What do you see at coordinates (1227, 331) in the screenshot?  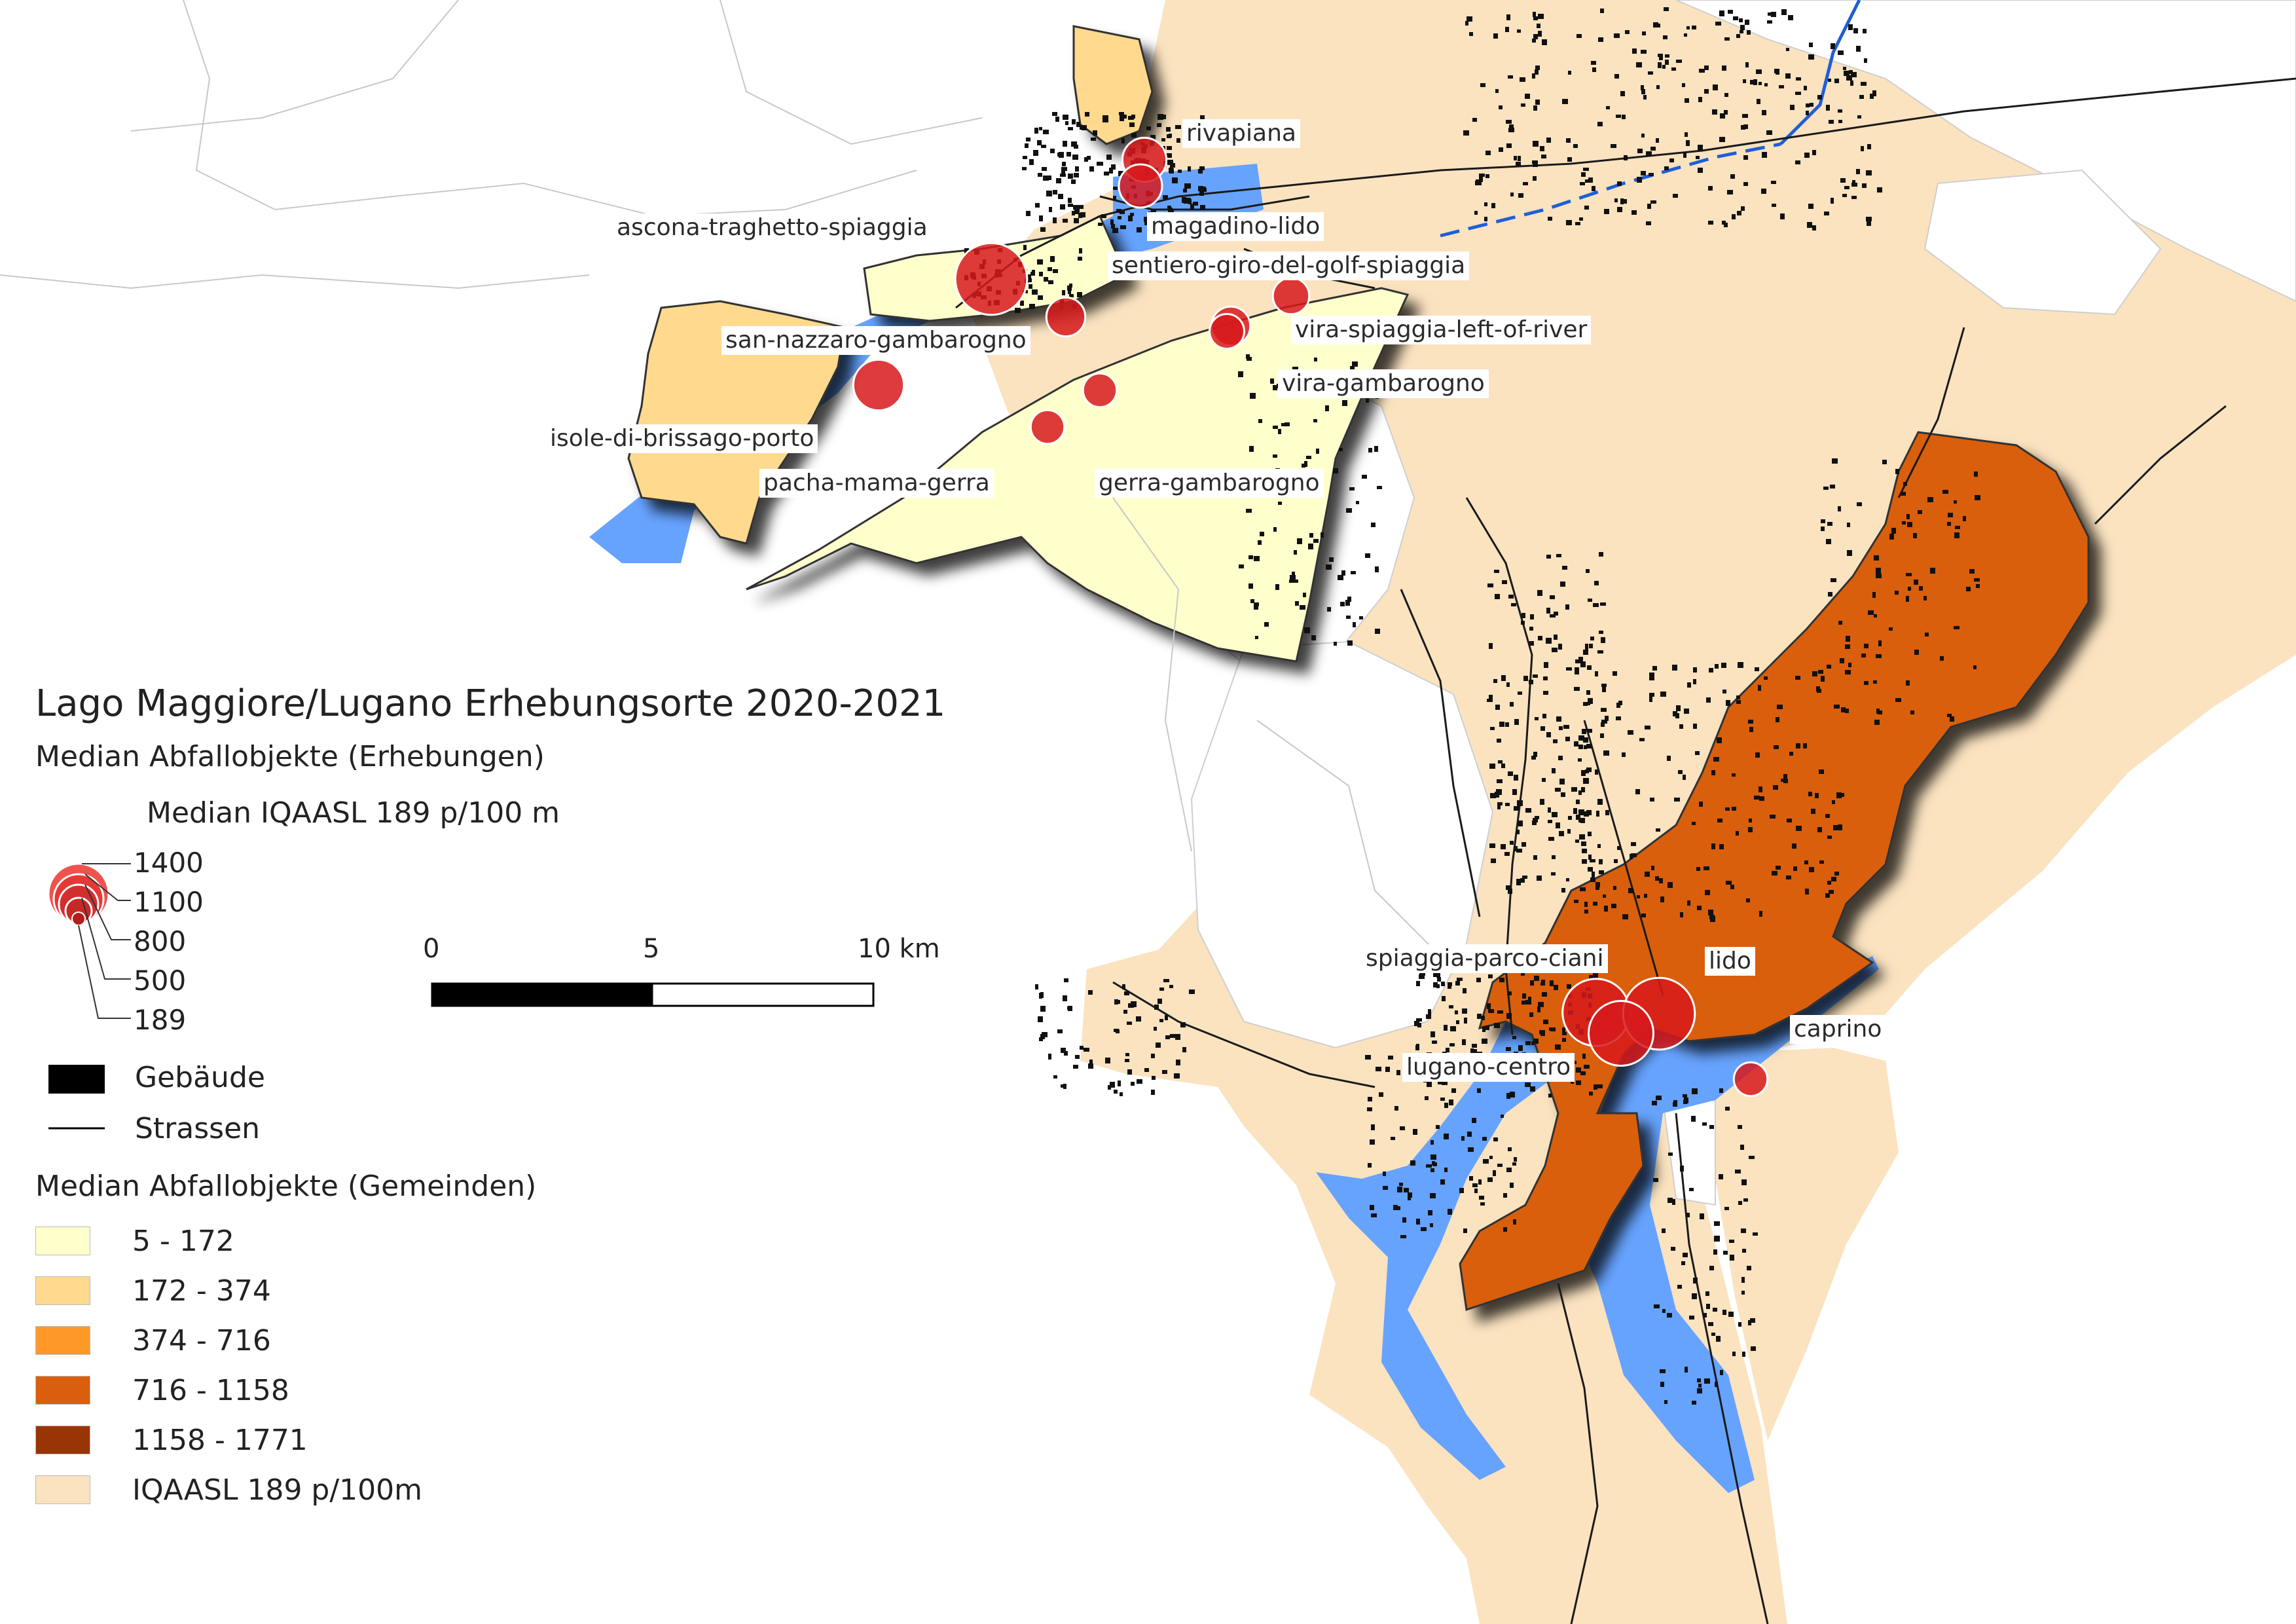 I see `survey-point-vira-gambarogno` at bounding box center [1227, 331].